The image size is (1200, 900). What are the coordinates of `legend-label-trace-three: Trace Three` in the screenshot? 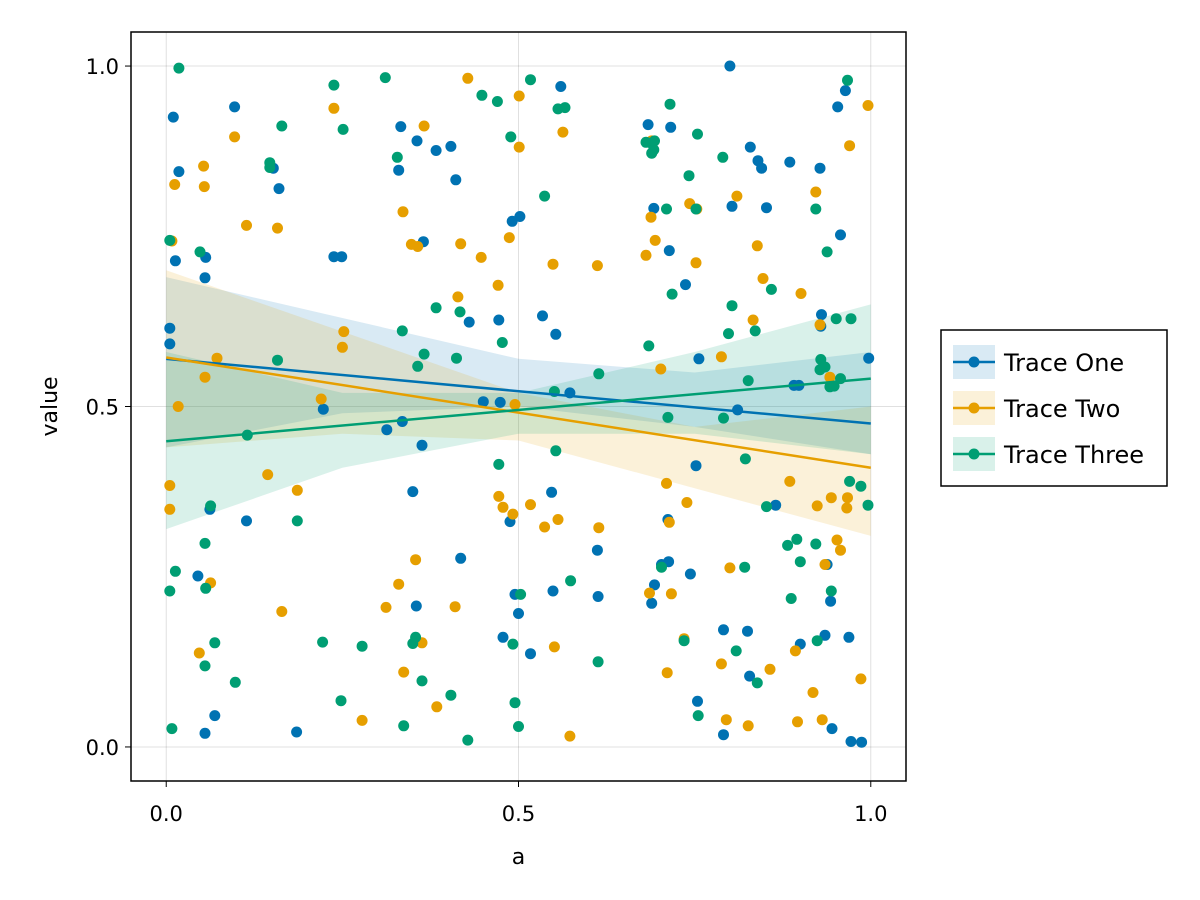 It's located at (1073, 455).